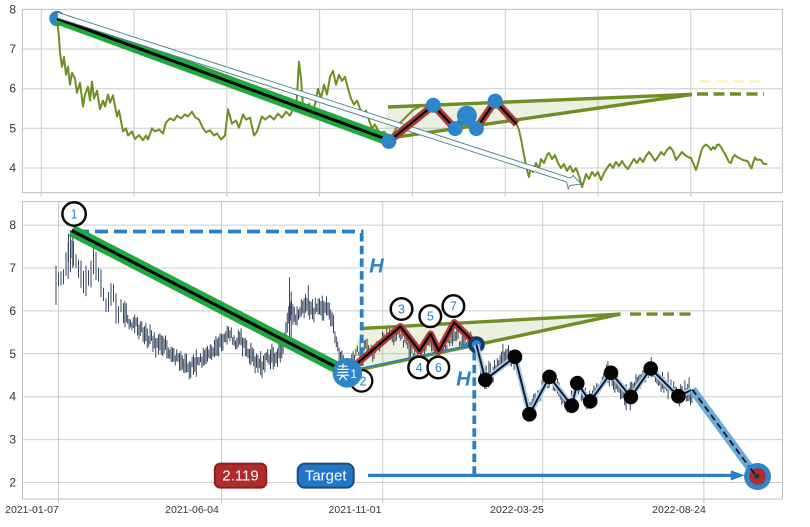  What do you see at coordinates (679, 510) in the screenshot?
I see `svg-text: 2022-08-24` at bounding box center [679, 510].